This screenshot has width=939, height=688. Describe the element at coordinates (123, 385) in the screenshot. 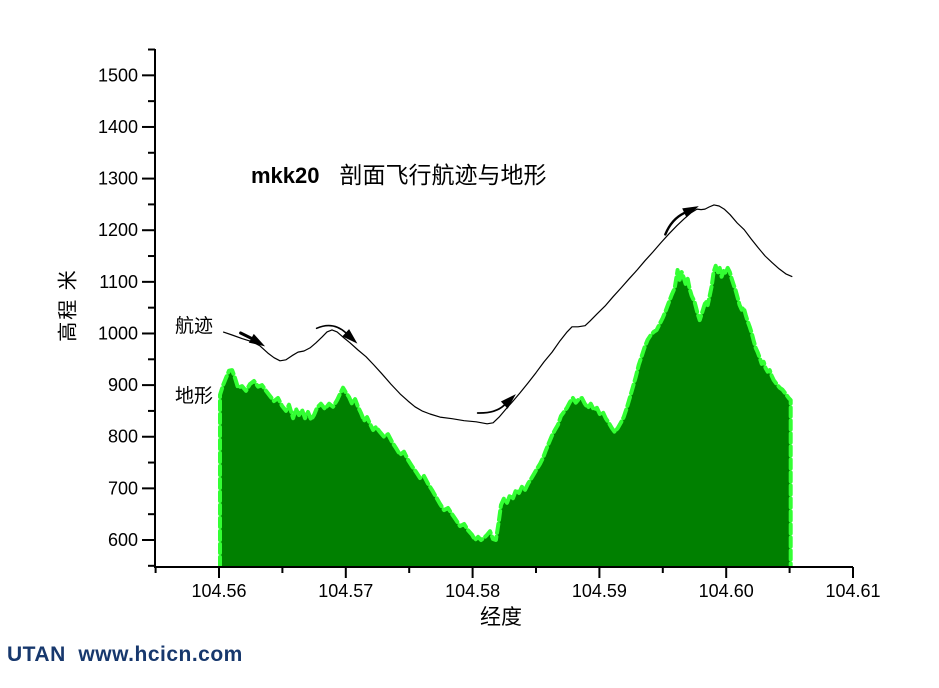

I see `y-tick-label: 900` at that location.